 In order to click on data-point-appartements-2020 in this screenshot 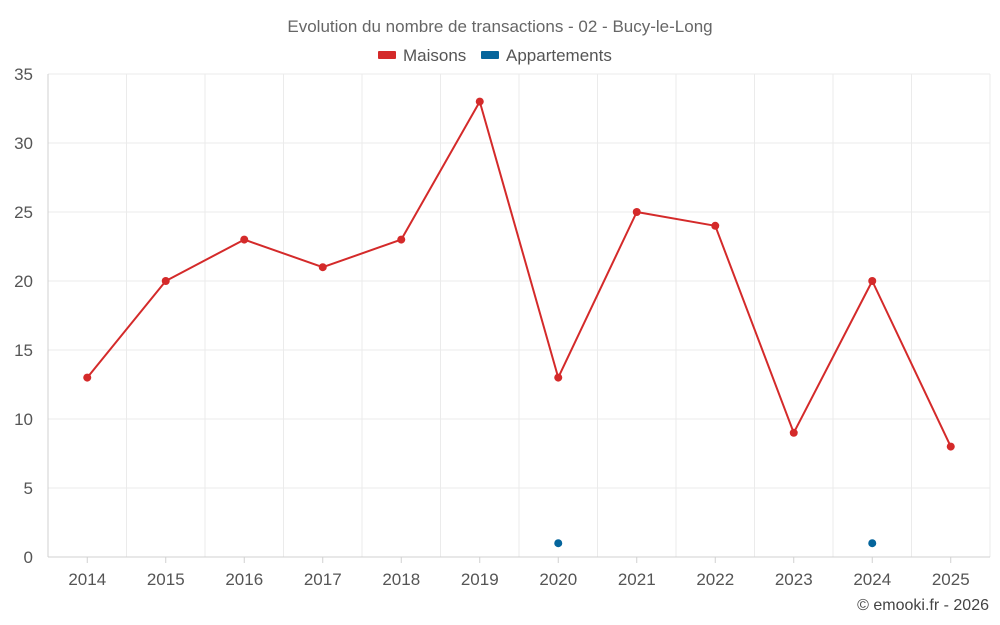, I will do `click(558, 543)`.